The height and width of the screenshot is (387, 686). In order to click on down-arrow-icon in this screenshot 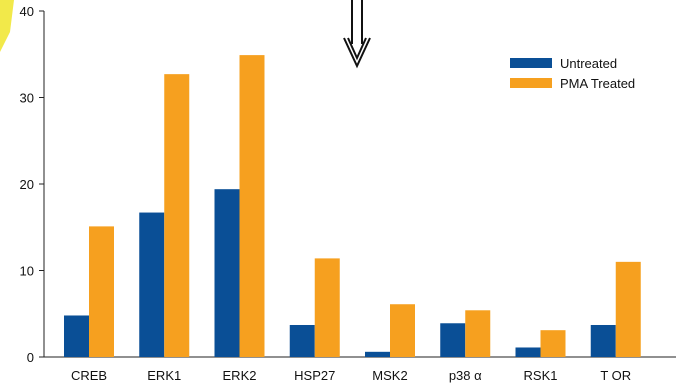, I will do `click(357, 34)`.